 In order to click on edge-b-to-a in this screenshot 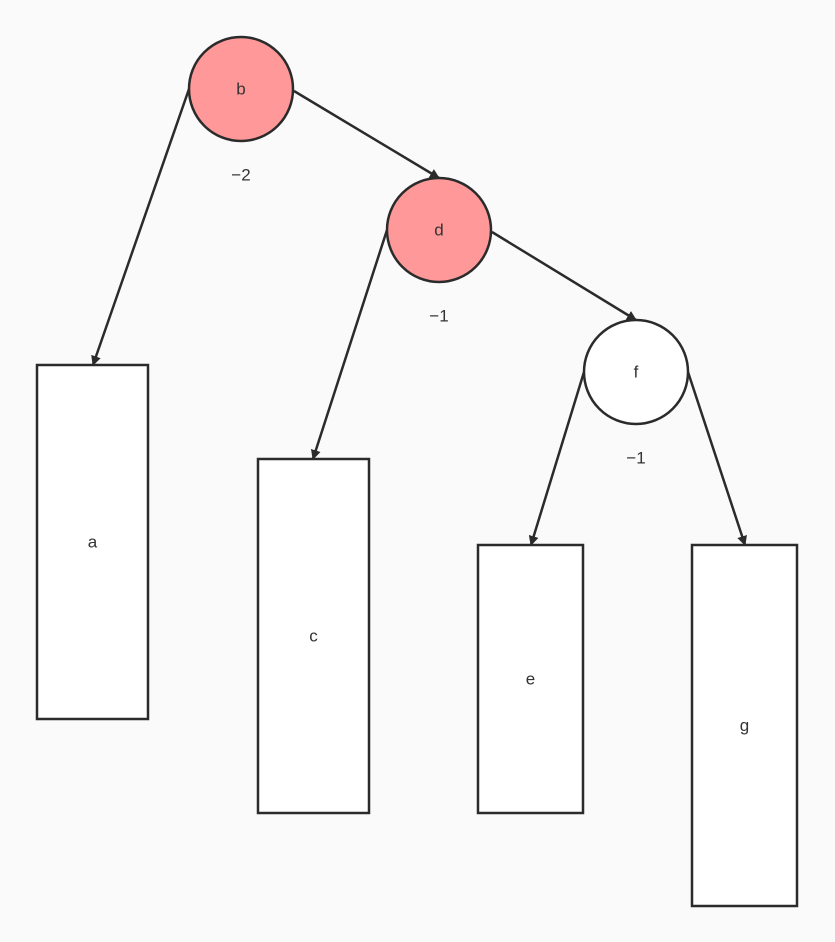, I will do `click(141, 227)`.